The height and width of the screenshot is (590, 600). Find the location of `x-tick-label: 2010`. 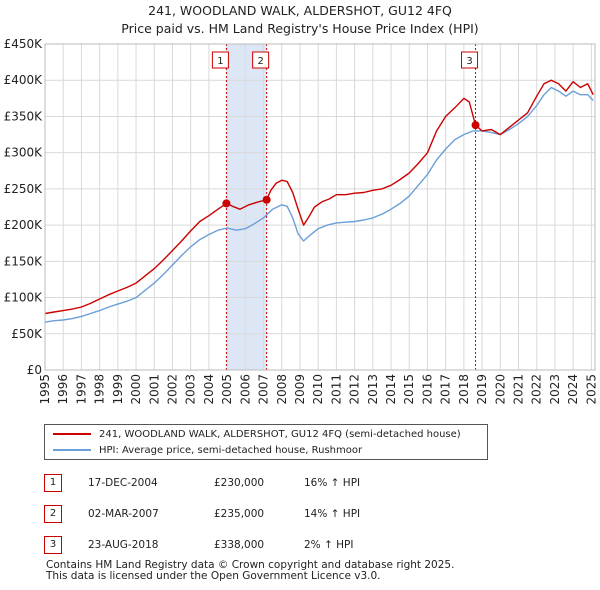

x-tick-label: 2010 is located at coordinates (318, 389).